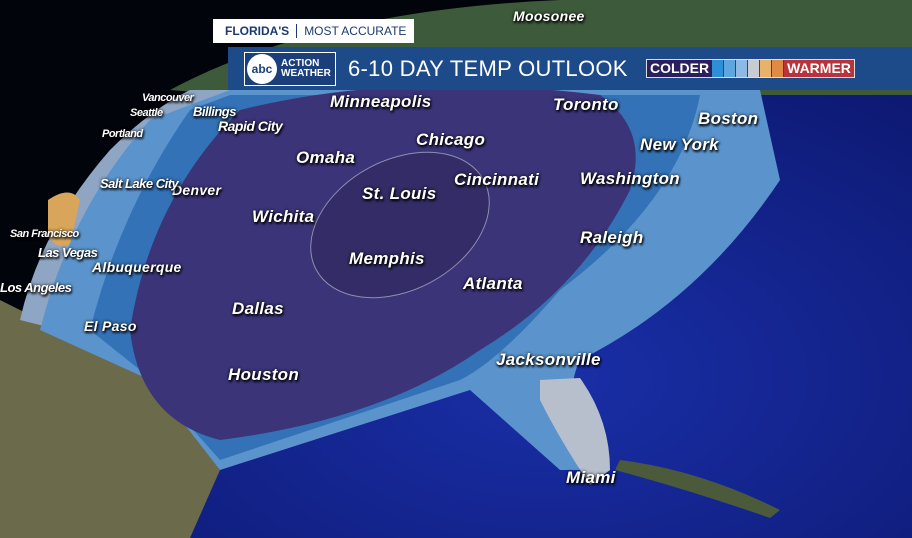  I want to click on legend-colder: COLDER, so click(680, 68).